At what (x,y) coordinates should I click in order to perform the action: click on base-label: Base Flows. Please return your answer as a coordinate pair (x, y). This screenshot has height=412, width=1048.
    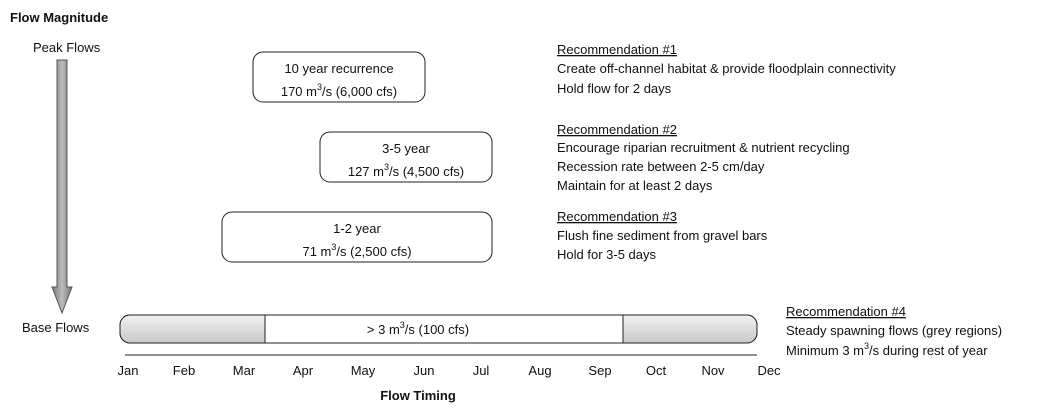
    Looking at the image, I should click on (56, 327).